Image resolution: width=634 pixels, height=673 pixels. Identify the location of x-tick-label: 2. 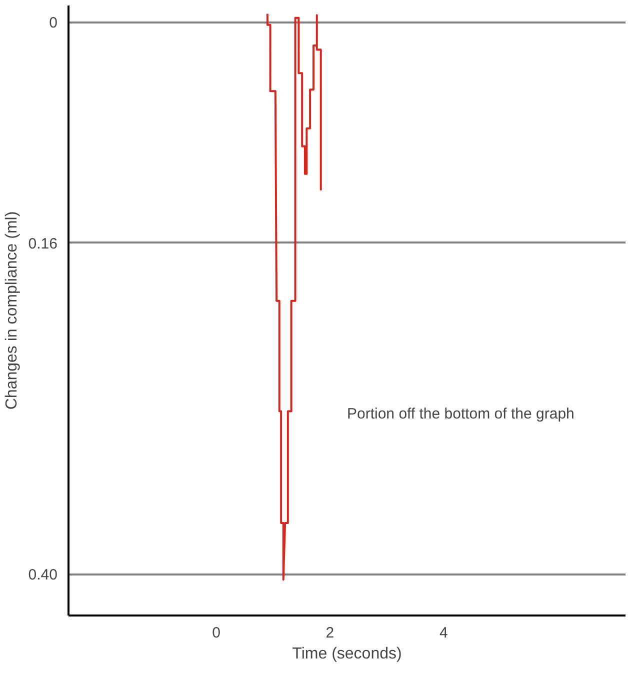
(330, 633).